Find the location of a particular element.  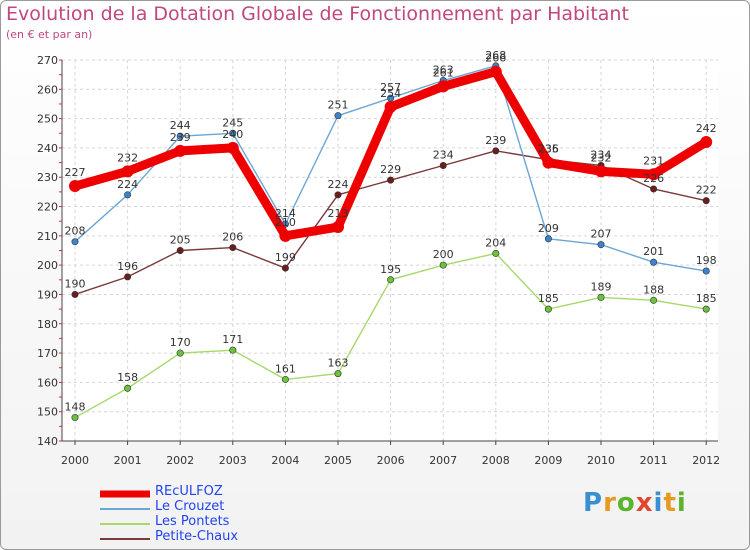

logo-letter: o is located at coordinates (626, 503).